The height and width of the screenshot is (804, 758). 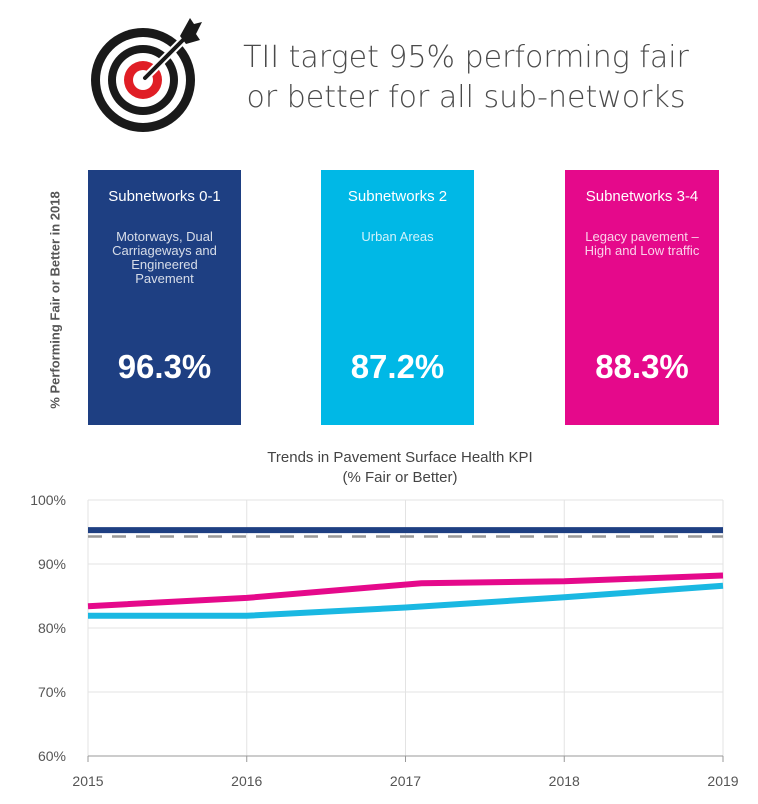 What do you see at coordinates (642, 243) in the screenshot?
I see `card-description: Legacy pavement – High and Low traffic` at bounding box center [642, 243].